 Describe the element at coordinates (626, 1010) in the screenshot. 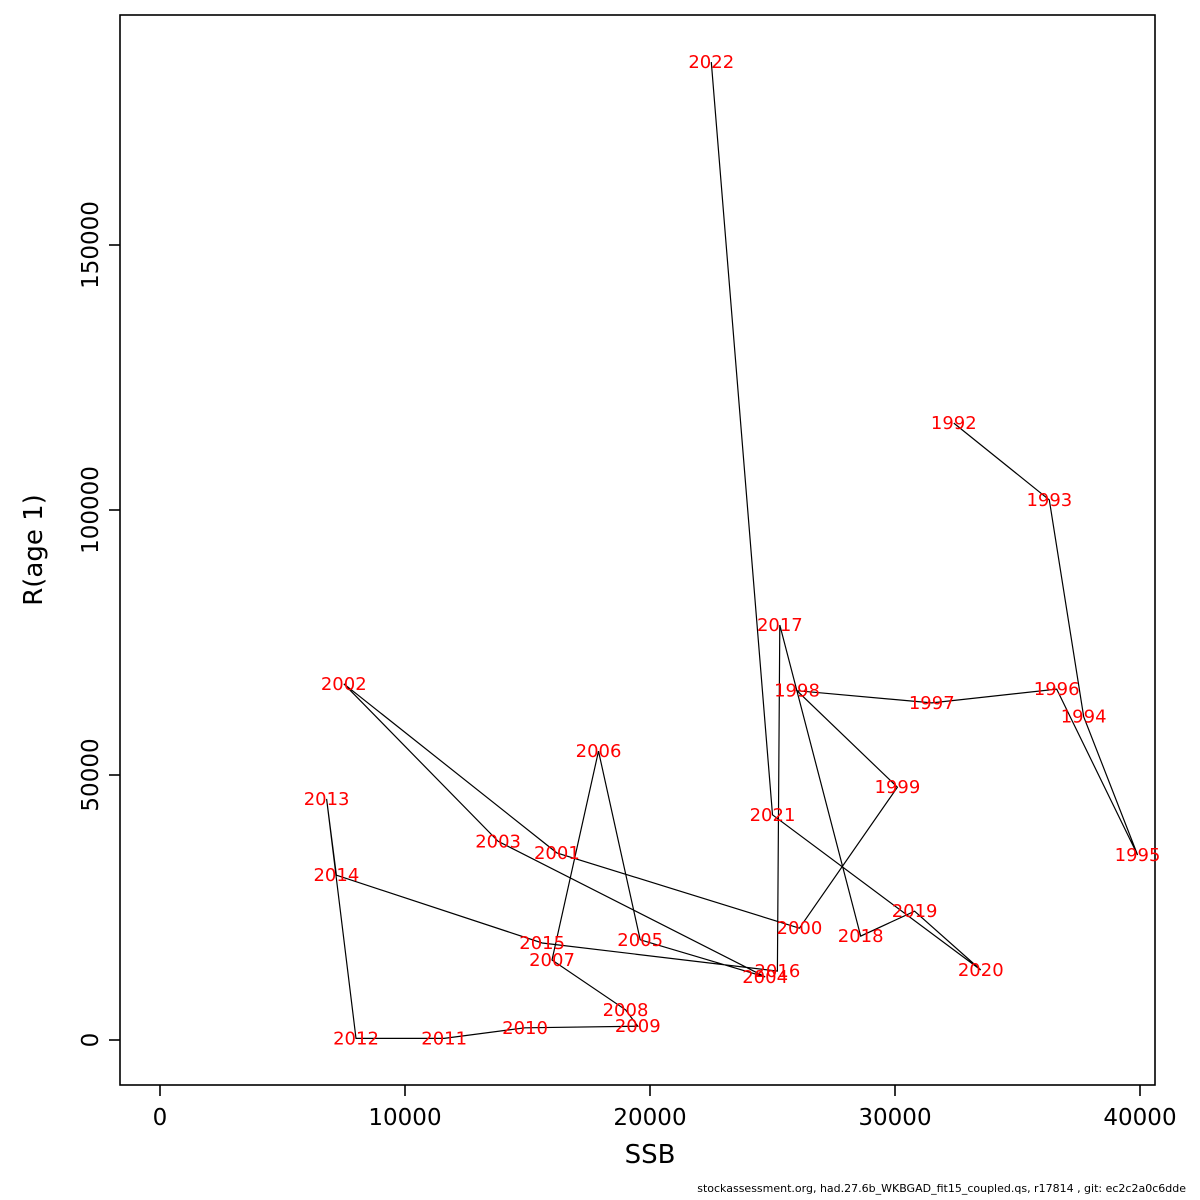

I see `year-label-2008: 2008` at that location.